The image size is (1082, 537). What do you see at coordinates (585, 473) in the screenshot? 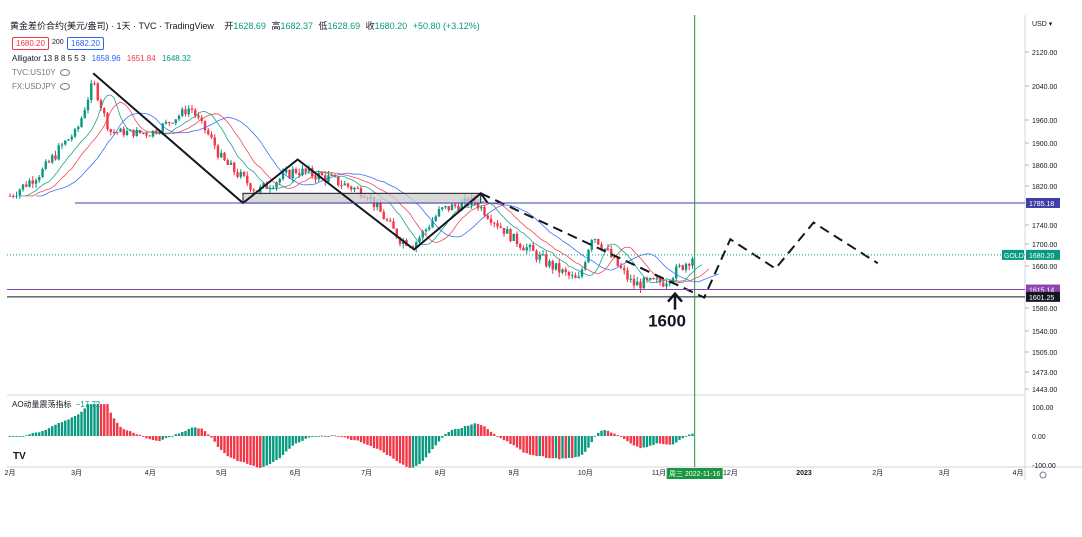
I see `time-tick-label: 10月` at bounding box center [585, 473].